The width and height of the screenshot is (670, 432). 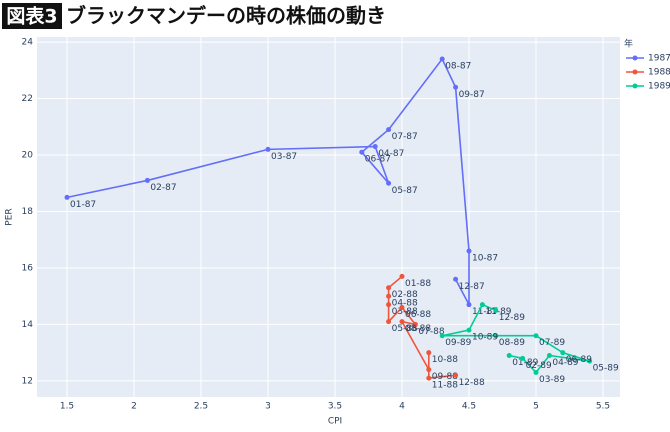 I want to click on point-label: 05-88, so click(x=405, y=329).